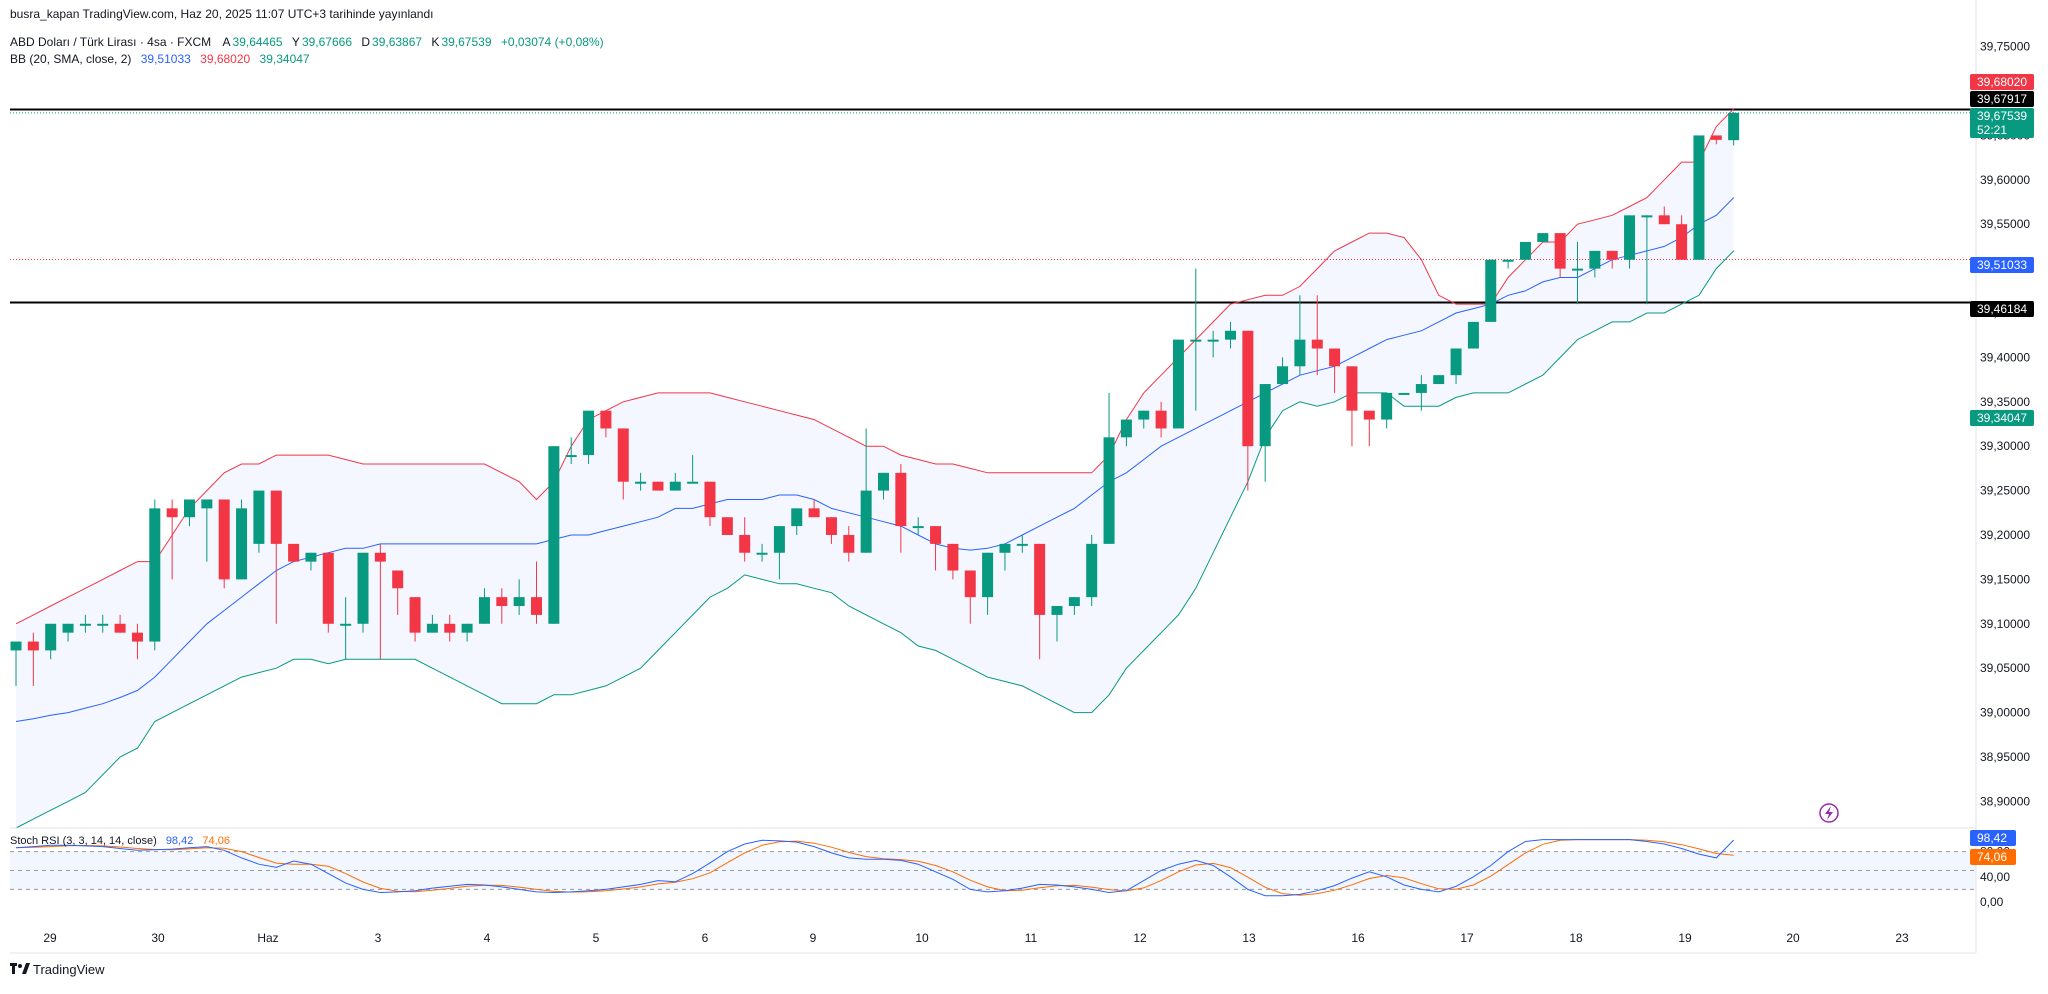 The width and height of the screenshot is (2048, 994). I want to click on time-tick-label: 3, so click(378, 938).